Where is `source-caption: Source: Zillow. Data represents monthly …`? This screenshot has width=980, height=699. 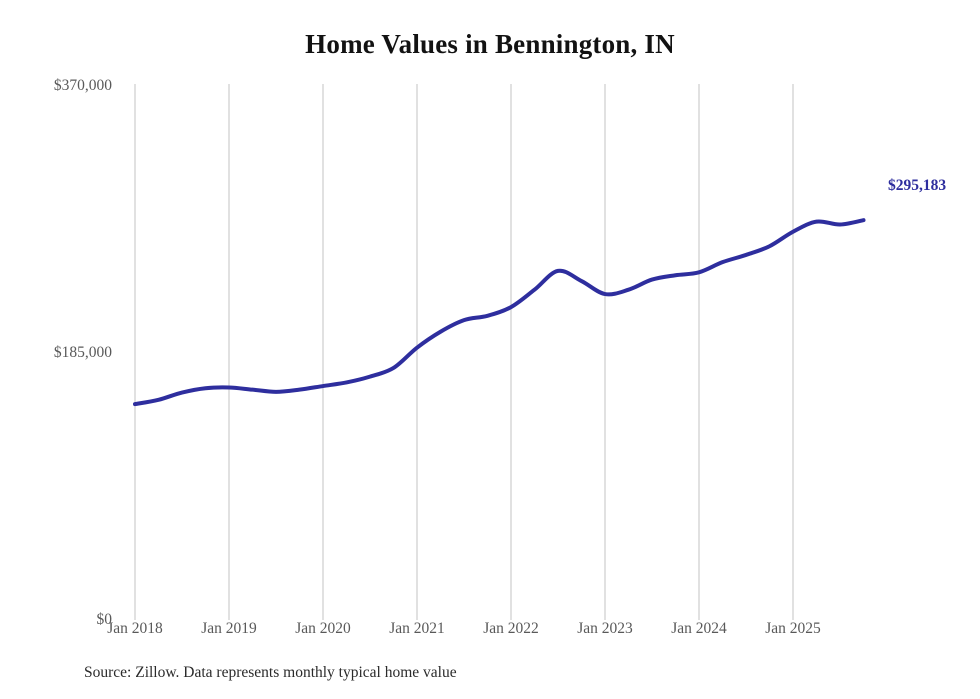
source-caption: Source: Zillow. Data represents monthly … is located at coordinates (270, 672).